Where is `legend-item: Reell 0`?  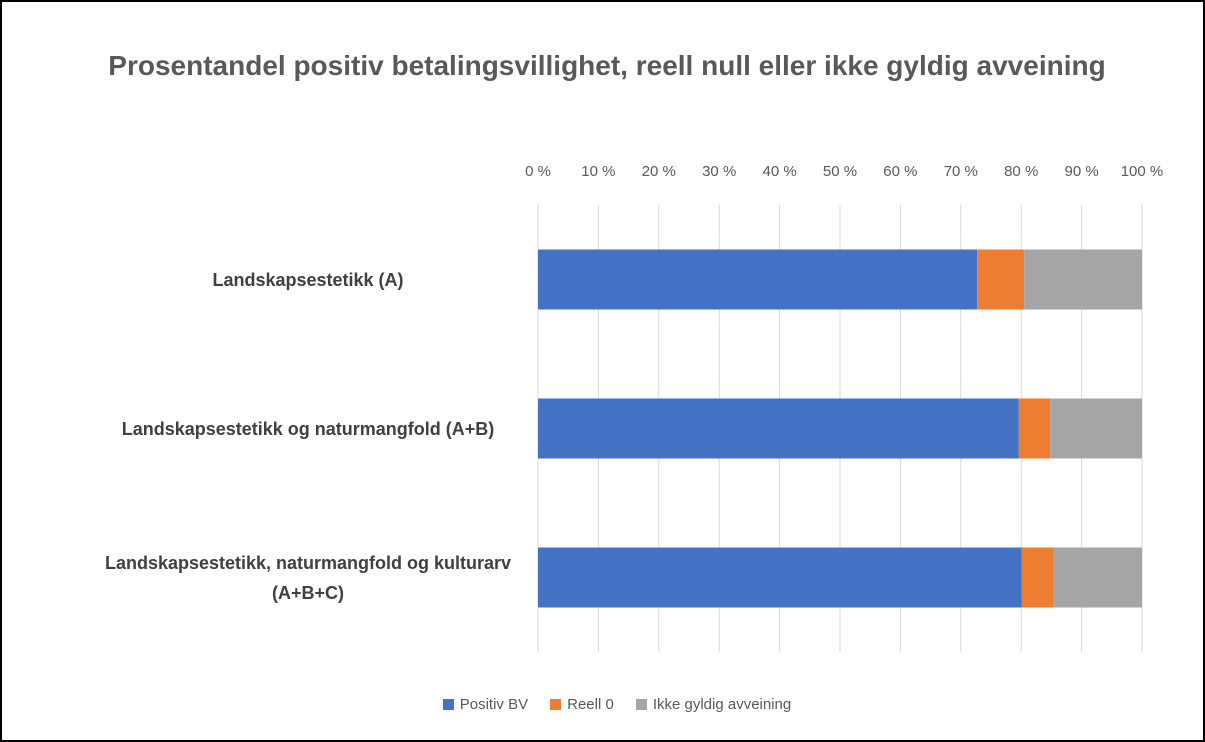 legend-item: Reell 0 is located at coordinates (582, 704).